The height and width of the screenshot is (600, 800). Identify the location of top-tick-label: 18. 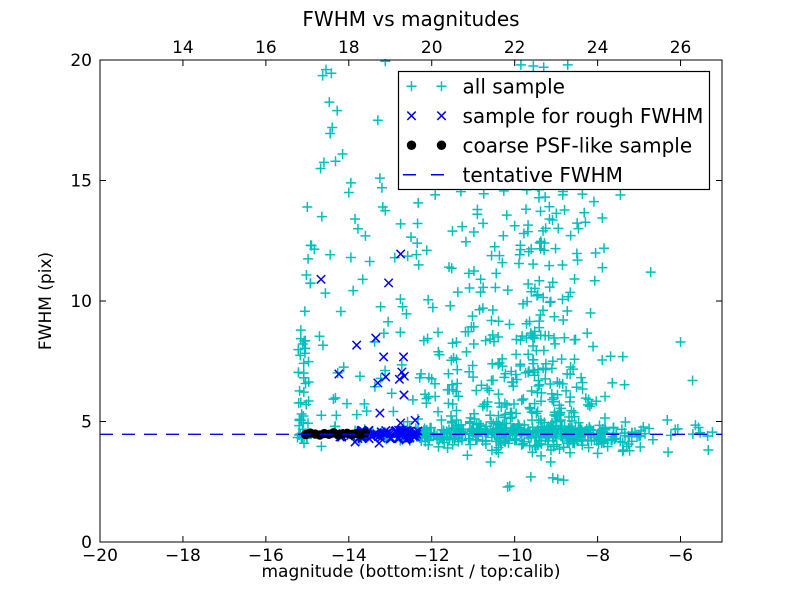
(349, 48).